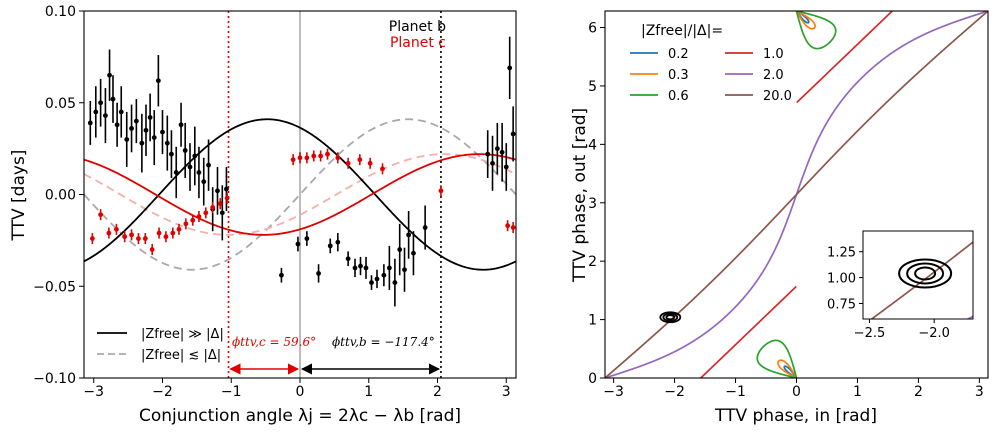 This screenshot has width=996, height=434. What do you see at coordinates (795, 416) in the screenshot?
I see `right-x-axis-label: TTV phase, in [rad]` at bounding box center [795, 416].